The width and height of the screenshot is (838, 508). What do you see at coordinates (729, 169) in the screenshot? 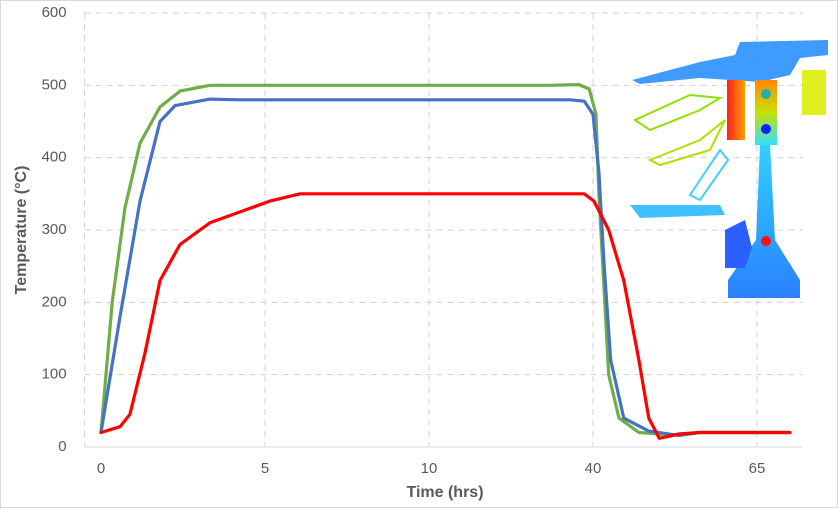
I see `component-inset` at bounding box center [729, 169].